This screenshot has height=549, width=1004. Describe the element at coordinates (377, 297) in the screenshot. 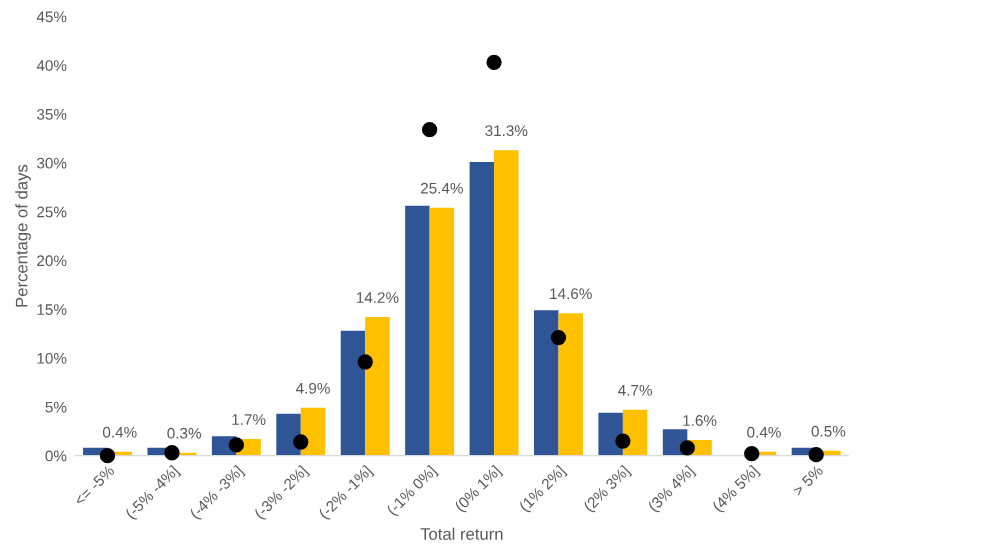

I see `data-label: 14.2%` at that location.